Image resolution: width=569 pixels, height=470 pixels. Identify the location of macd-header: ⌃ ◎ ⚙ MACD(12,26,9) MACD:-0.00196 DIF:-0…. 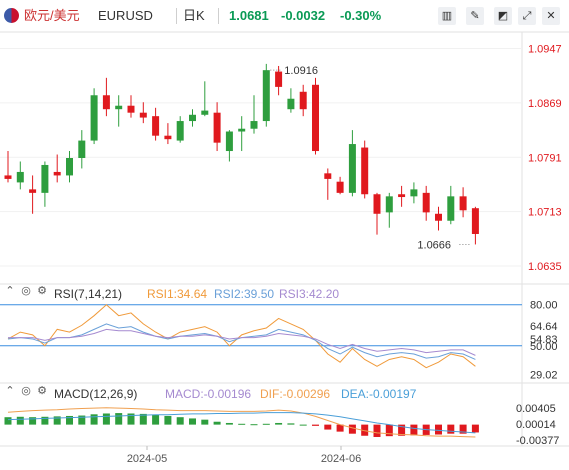
(284, 394).